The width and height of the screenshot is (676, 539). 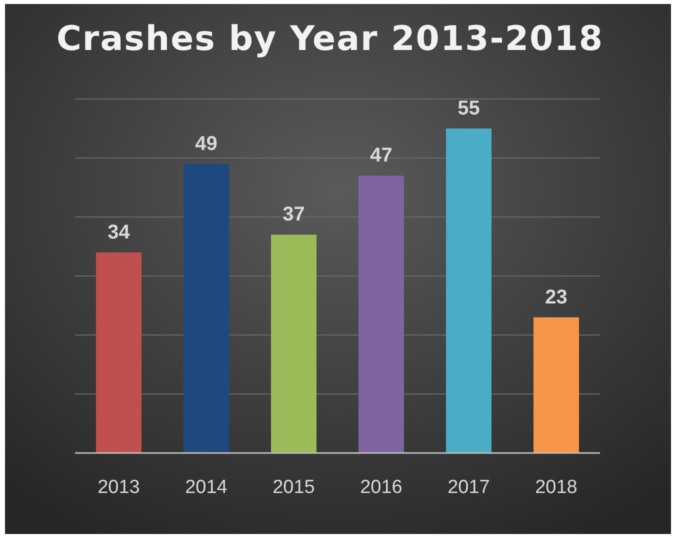 I want to click on data-label: 23, so click(x=556, y=297).